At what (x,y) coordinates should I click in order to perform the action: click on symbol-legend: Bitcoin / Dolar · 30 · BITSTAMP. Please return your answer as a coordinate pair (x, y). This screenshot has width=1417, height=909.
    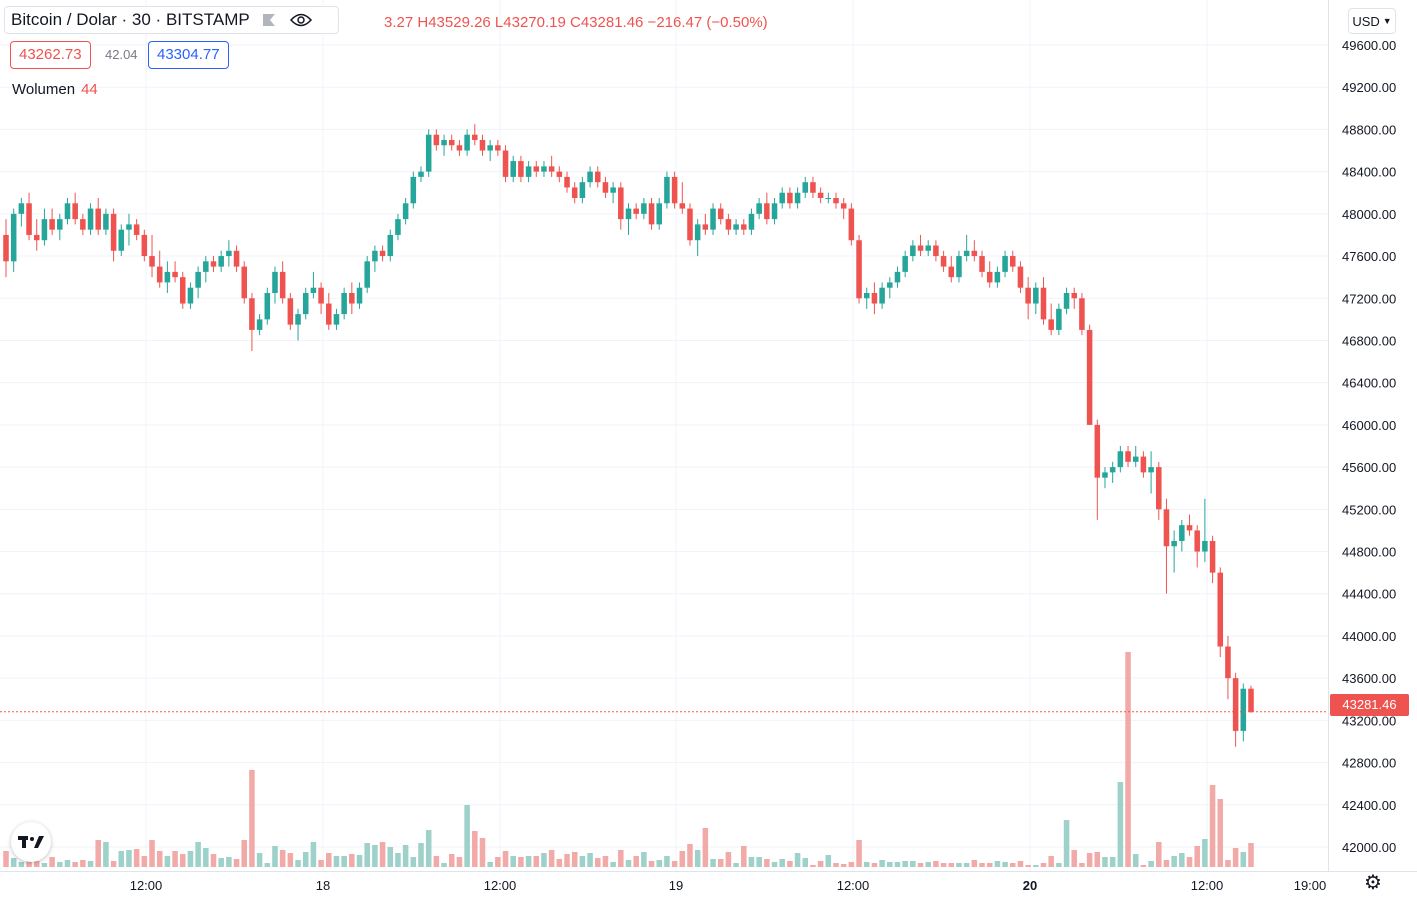
    Looking at the image, I should click on (171, 20).